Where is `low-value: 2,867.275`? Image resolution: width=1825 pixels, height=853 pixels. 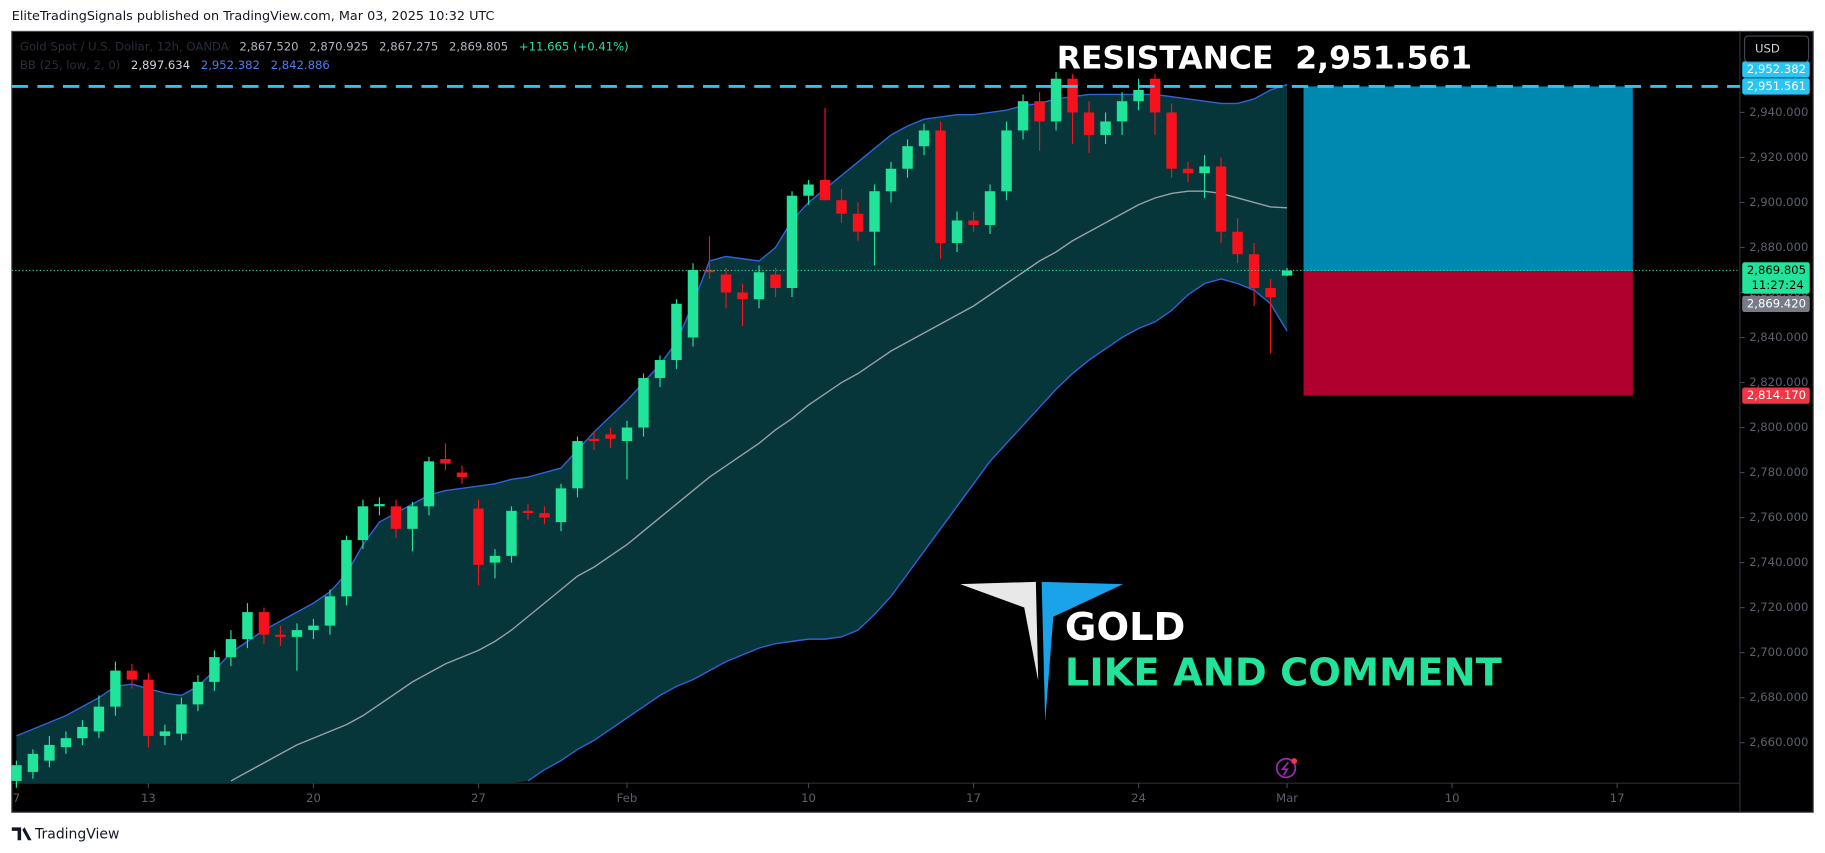 low-value: 2,867.275 is located at coordinates (408, 46).